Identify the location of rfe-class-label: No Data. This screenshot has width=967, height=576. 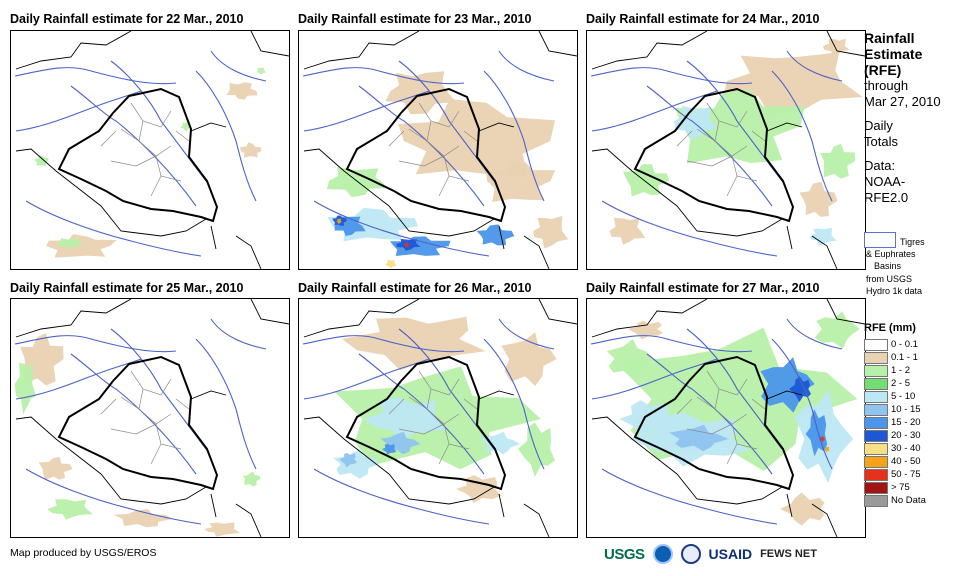
(908, 500).